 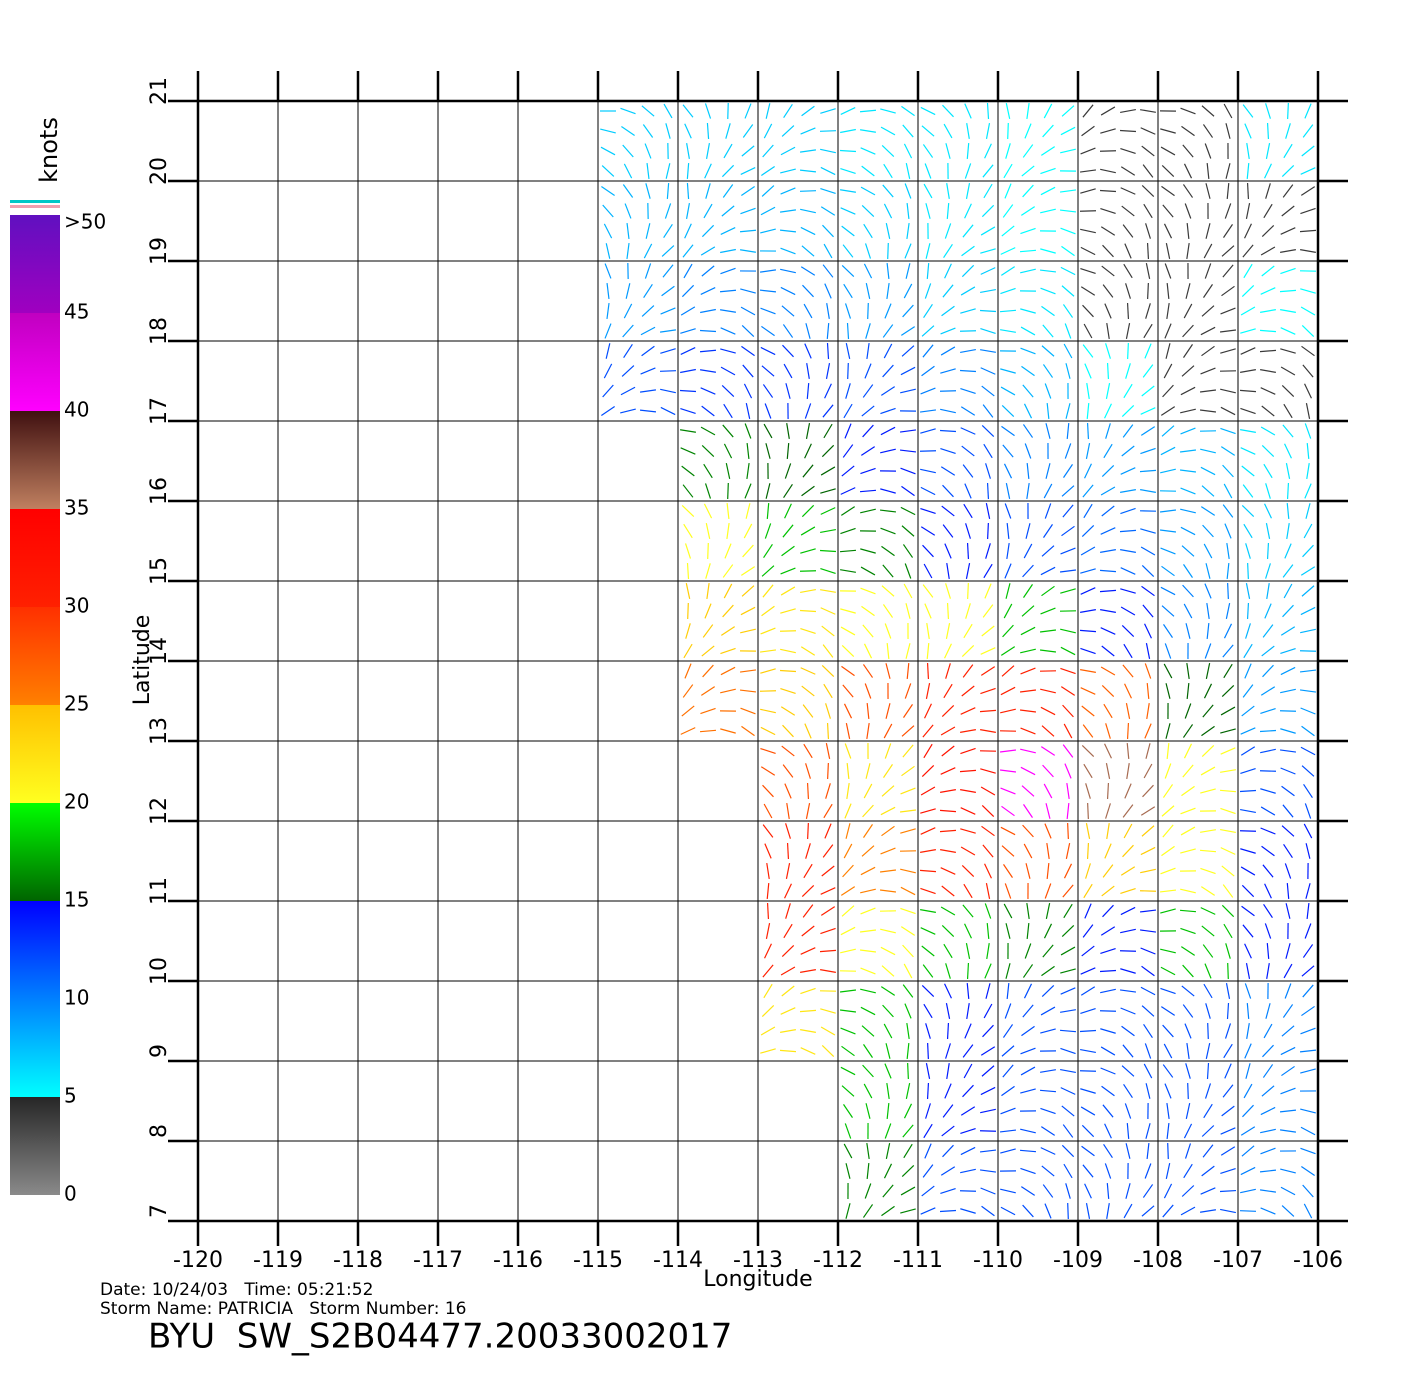 I want to click on y-tick-label: 15, so click(x=159, y=571).